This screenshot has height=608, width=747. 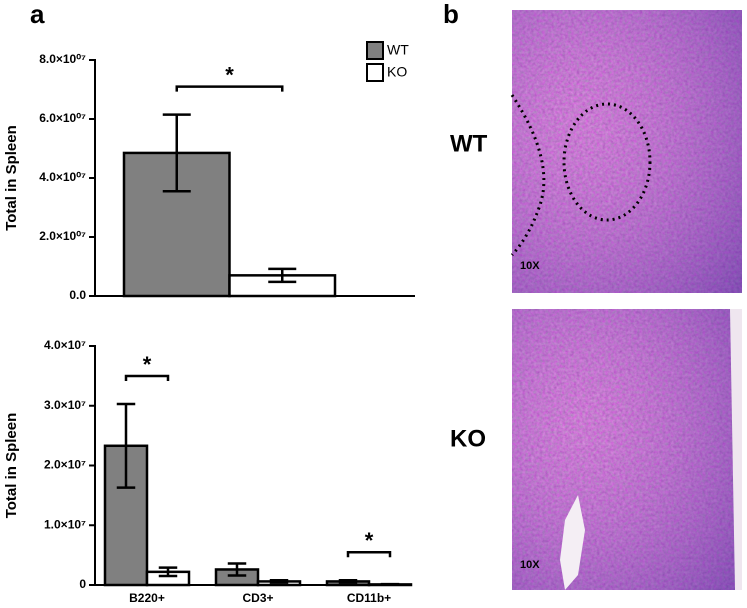 I want to click on panel-label: a, so click(x=37, y=14).